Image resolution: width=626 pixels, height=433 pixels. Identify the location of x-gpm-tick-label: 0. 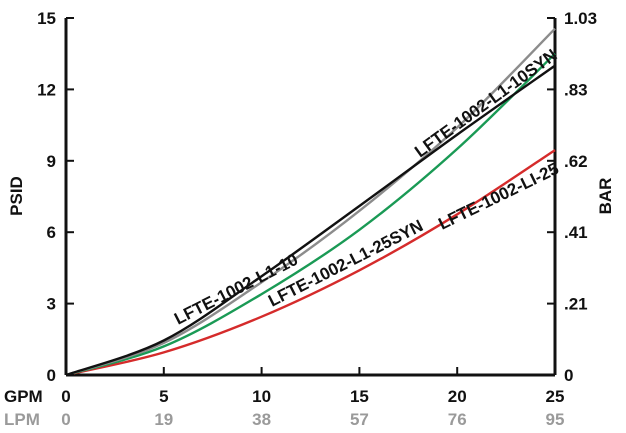
(65, 396).